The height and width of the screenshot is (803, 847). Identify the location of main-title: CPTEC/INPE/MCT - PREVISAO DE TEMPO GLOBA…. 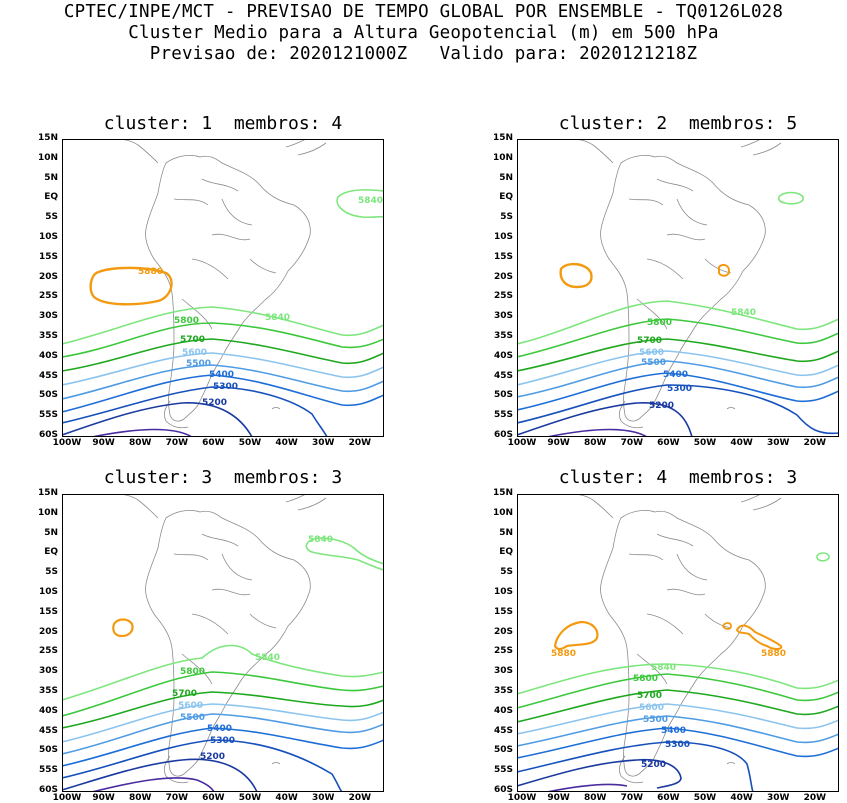
(423, 12).